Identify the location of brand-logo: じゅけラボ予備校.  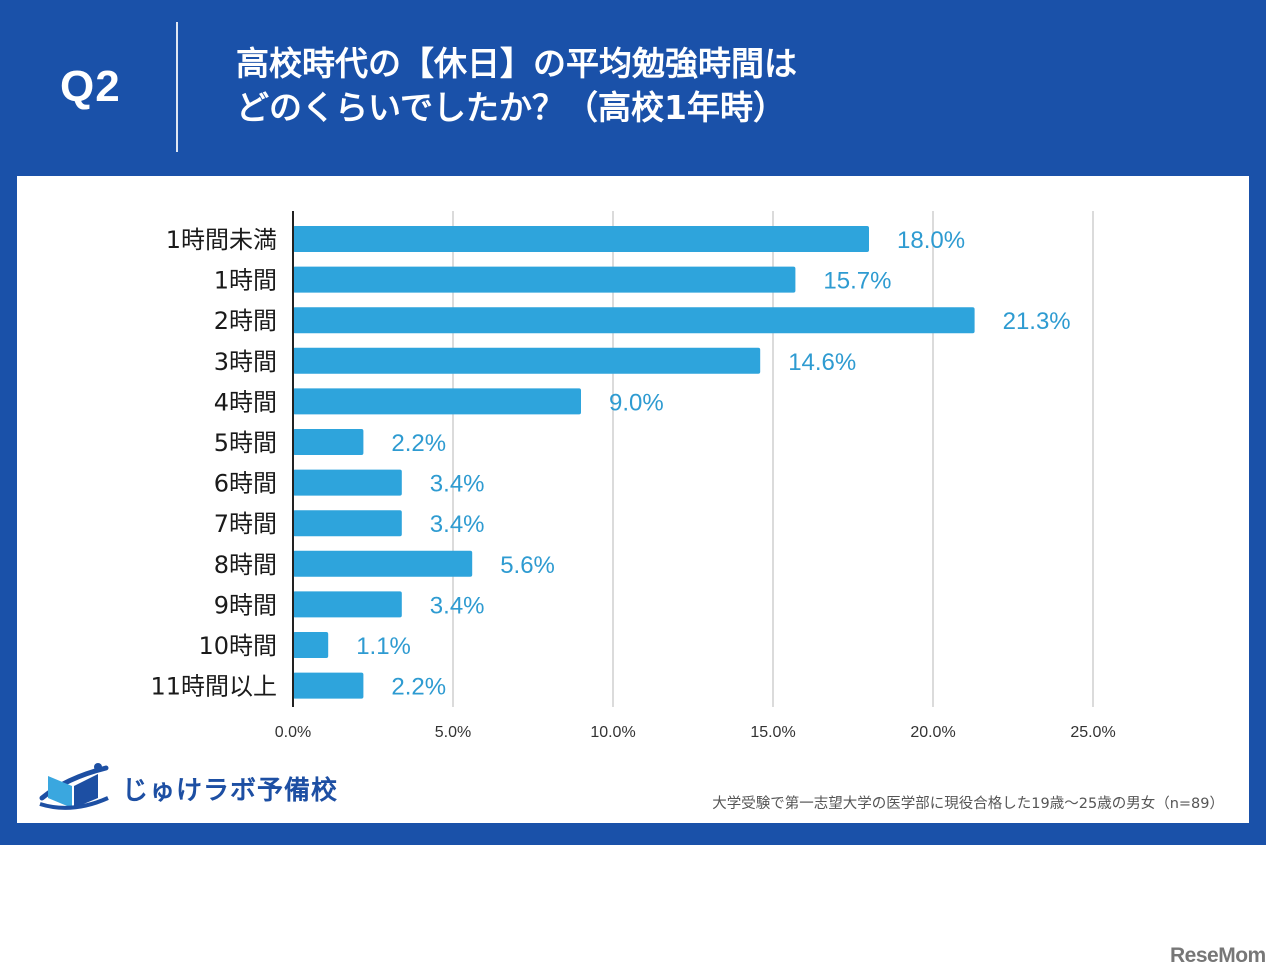
(187, 786).